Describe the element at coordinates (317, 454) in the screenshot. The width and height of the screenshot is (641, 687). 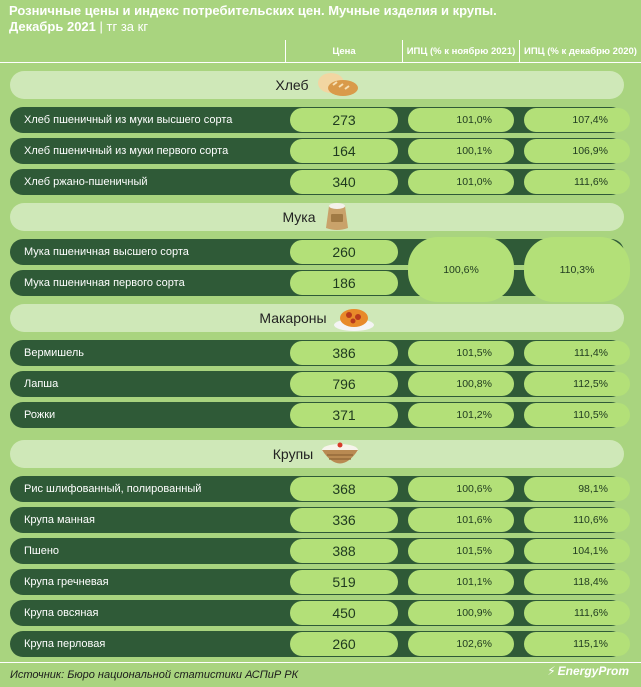
I see `group-header: Крупы` at that location.